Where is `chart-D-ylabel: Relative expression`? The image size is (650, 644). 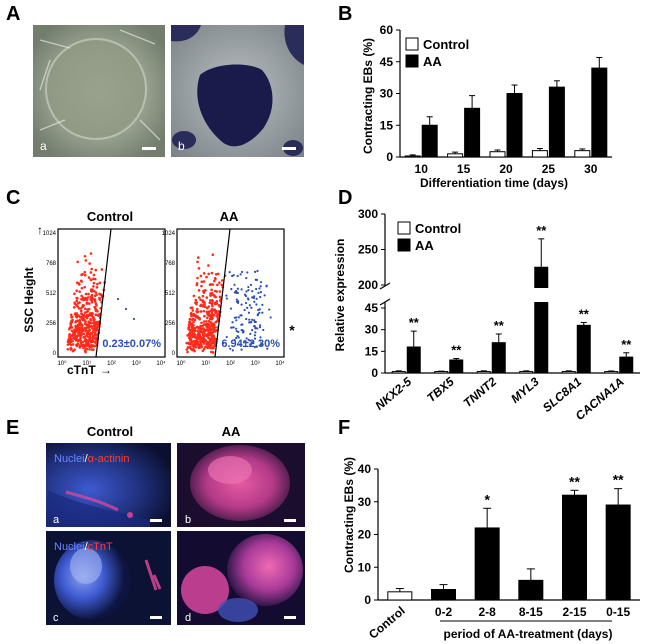 chart-D-ylabel: Relative expression is located at coordinates (340, 295).